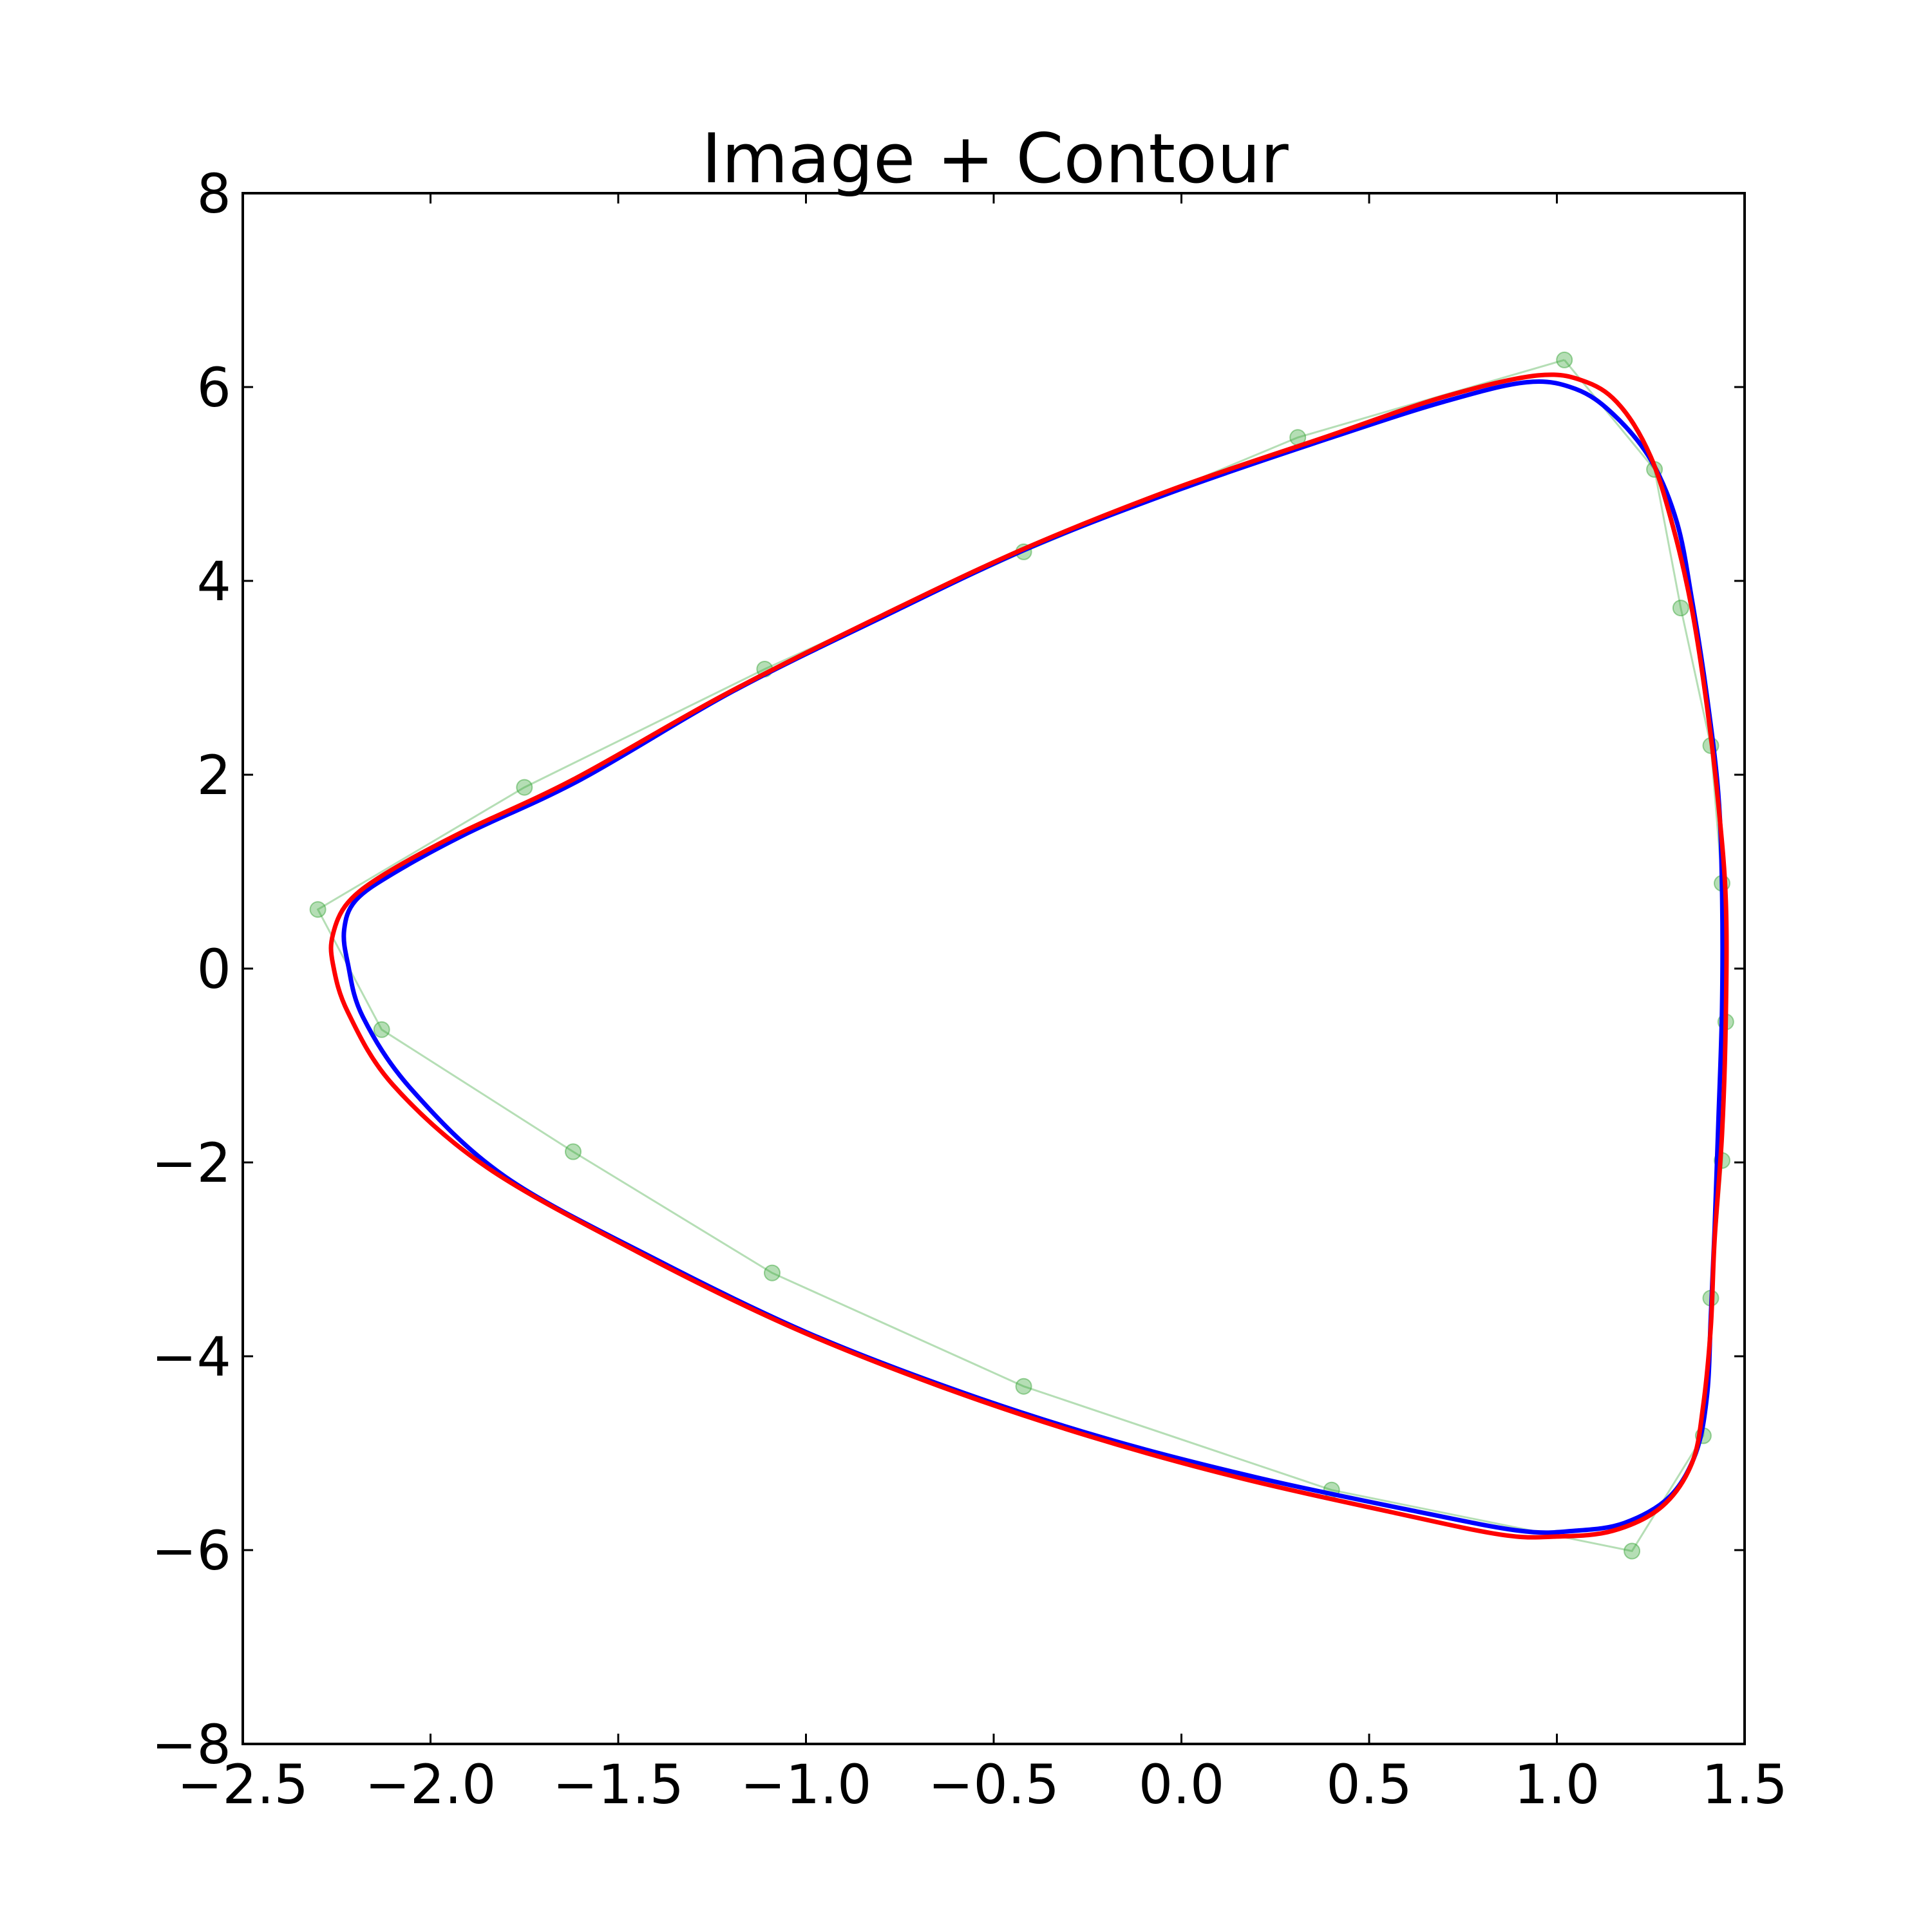  I want to click on x-tick-label-3: −1.0, so click(807, 1785).